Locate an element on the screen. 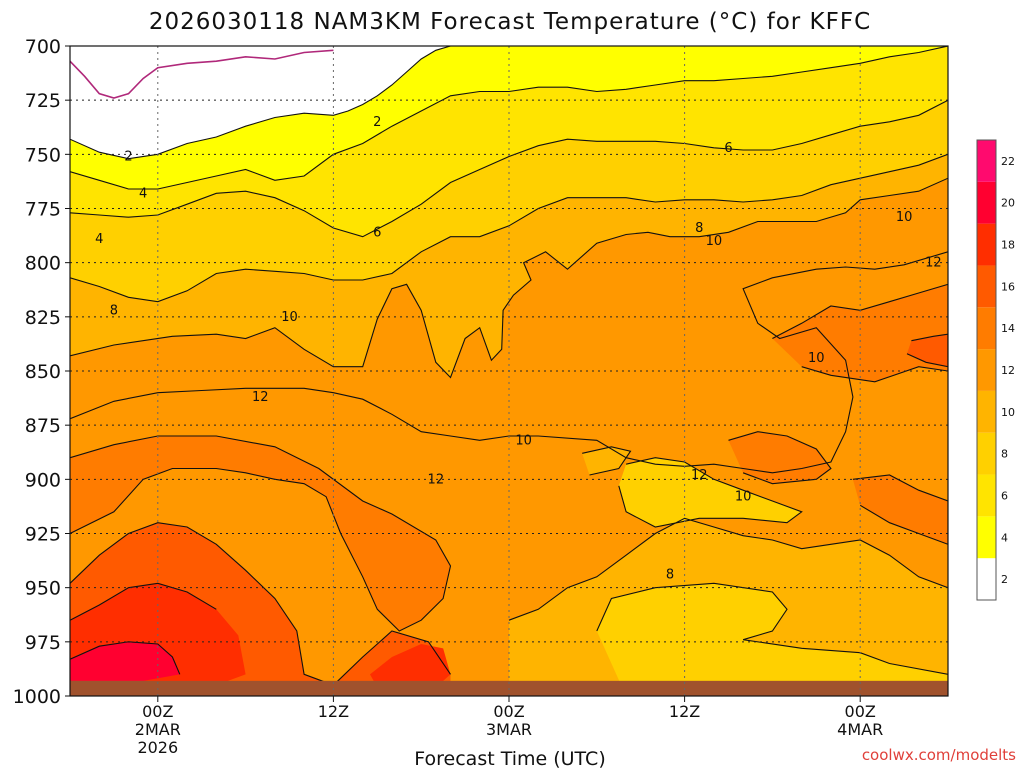 The width and height of the screenshot is (1024, 768). x-tick-label: 2026 is located at coordinates (157, 747).